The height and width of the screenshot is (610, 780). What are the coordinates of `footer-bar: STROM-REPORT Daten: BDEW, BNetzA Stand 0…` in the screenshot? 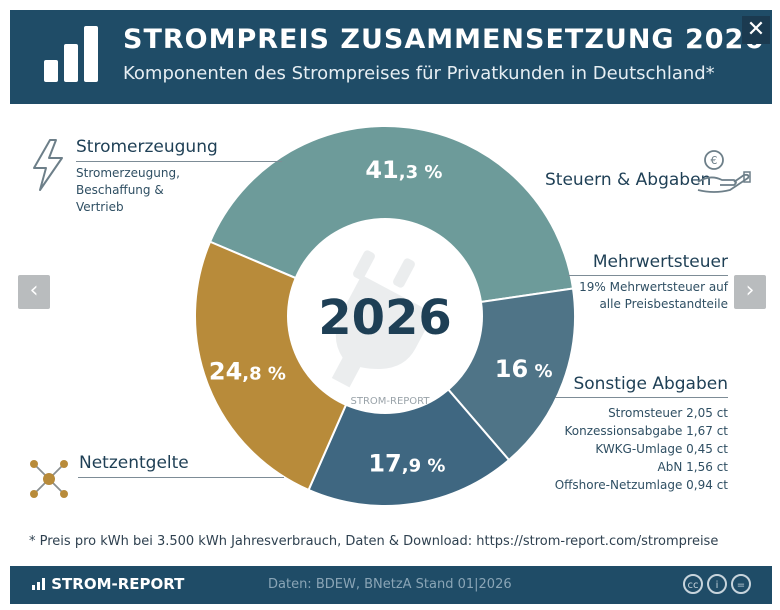 It's located at (391, 585).